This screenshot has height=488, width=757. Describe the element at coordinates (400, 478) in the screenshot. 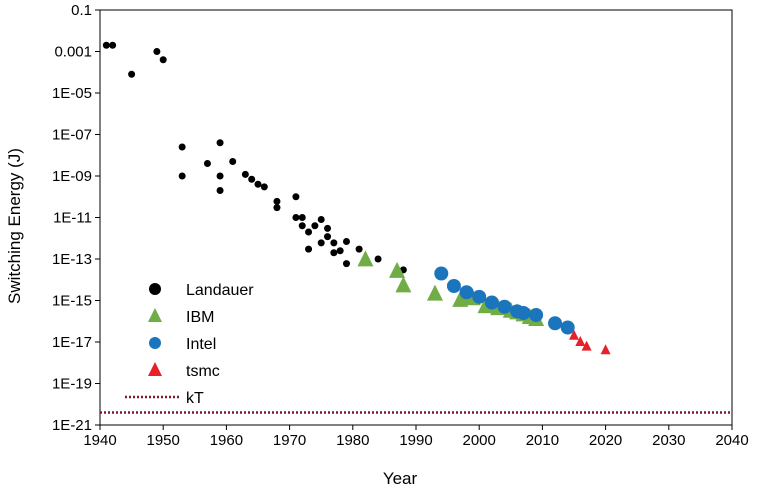

I see `x-axis-title: Year` at that location.